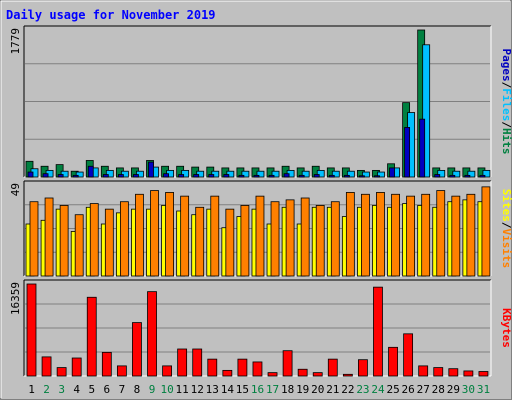  What do you see at coordinates (107, 389) in the screenshot?
I see `x-tick-label: 6` at bounding box center [107, 389].